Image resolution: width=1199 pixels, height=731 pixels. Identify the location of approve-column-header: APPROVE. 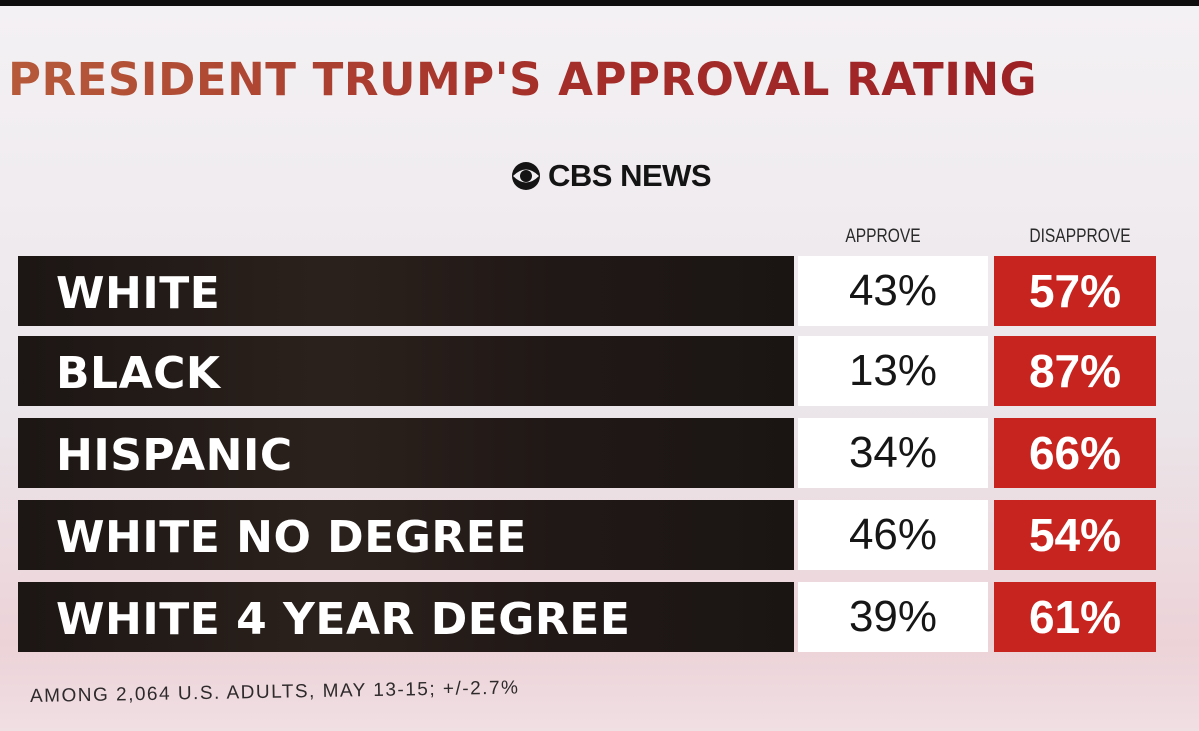
(883, 236).